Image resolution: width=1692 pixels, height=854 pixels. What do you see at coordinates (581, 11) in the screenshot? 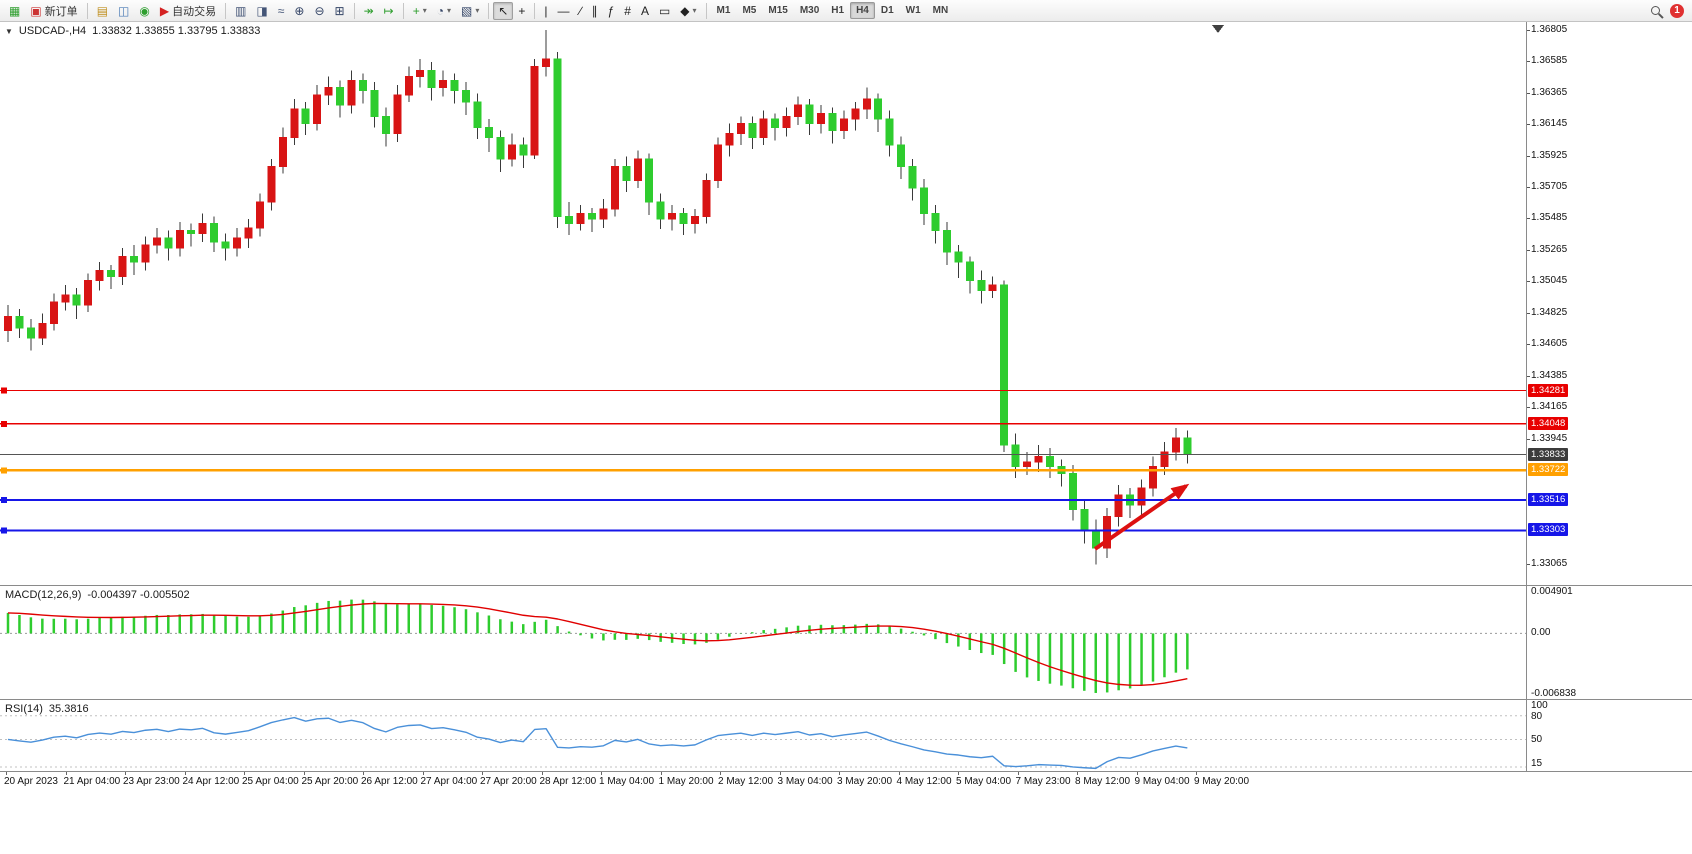
I see `trendline-button: ∕` at bounding box center [581, 11].